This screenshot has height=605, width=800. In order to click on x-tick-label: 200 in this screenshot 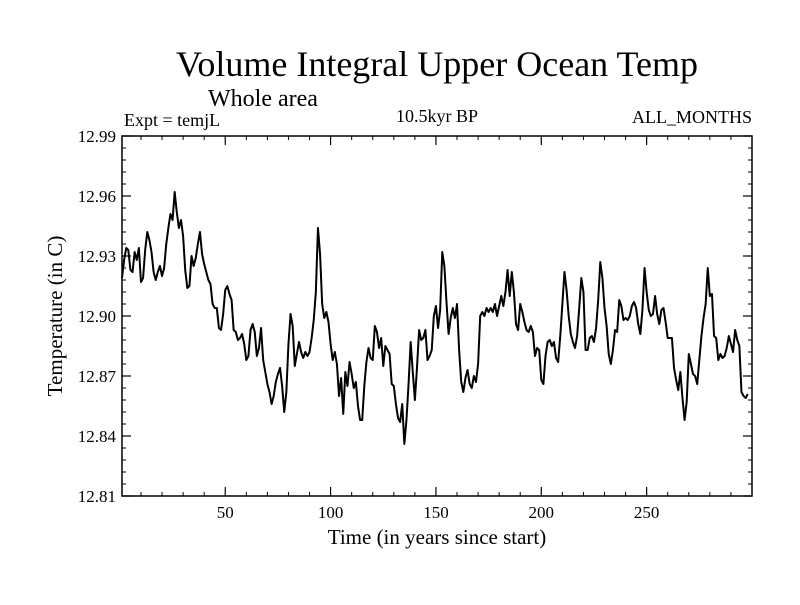, I will do `click(542, 512)`.